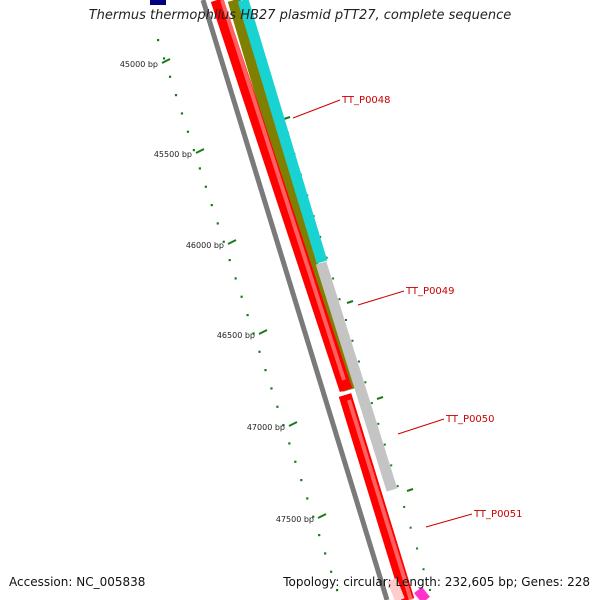  Describe the element at coordinates (430, 291) in the screenshot. I see `gene-label: TT_P0049` at that location.